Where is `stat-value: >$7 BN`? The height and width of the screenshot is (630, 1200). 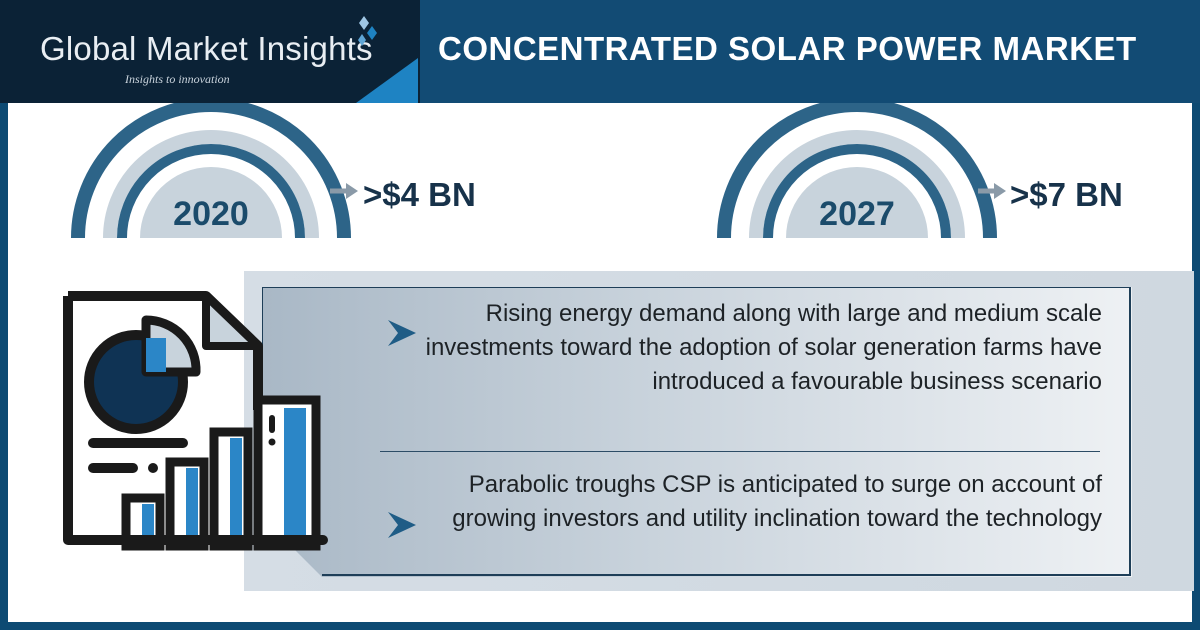
stat-value: >$7 BN is located at coordinates (1066, 194).